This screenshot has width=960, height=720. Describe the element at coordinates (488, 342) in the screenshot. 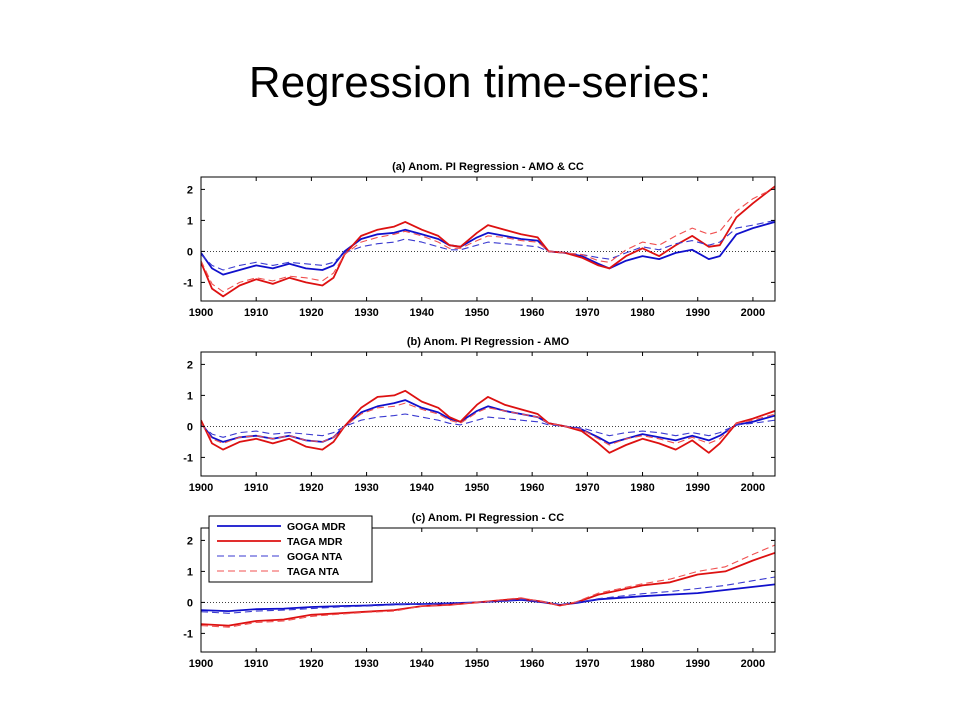

I see `panel-title: (b) Anom. PI Regression - AMO` at that location.